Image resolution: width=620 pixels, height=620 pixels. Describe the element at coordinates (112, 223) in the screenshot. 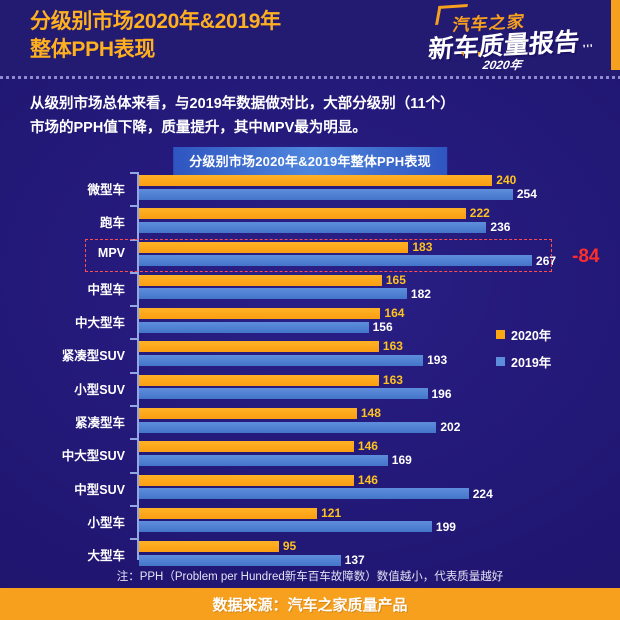

I see `category-label: 跑车` at that location.